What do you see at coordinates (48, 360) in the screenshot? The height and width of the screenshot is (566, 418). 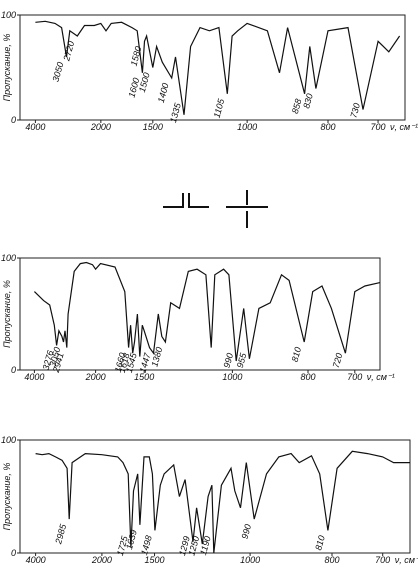 I see `peak-label: 3276` at bounding box center [48, 360].